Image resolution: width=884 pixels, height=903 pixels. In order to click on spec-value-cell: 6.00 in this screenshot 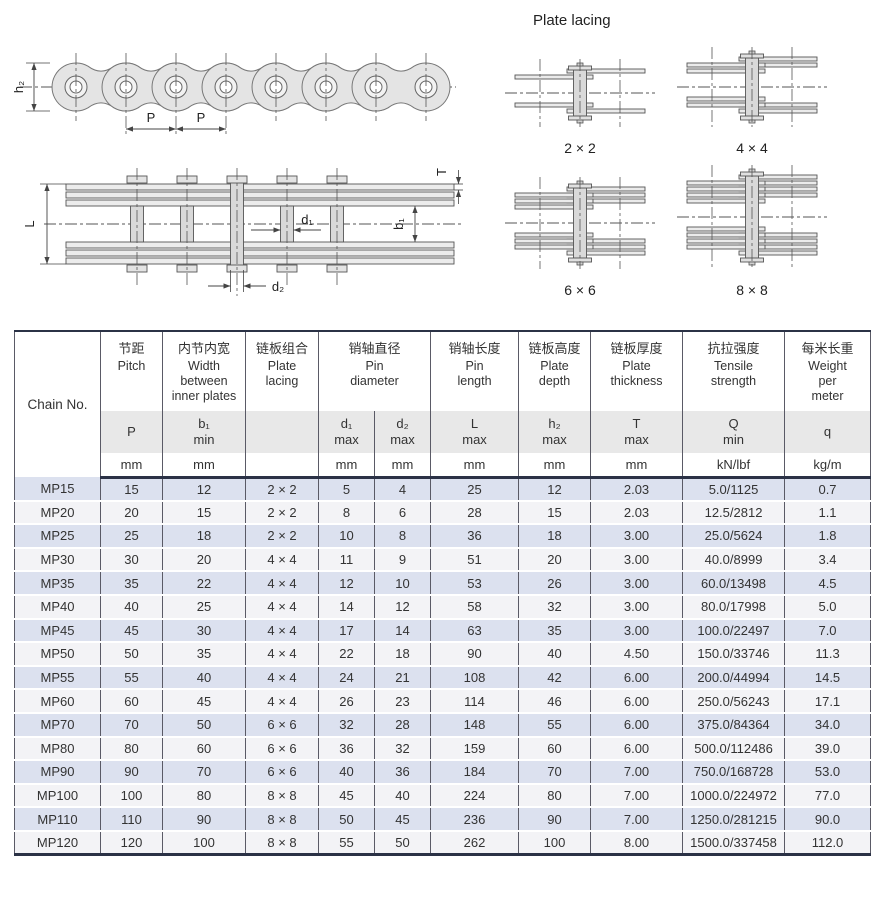, I will do `click(637, 725)`.